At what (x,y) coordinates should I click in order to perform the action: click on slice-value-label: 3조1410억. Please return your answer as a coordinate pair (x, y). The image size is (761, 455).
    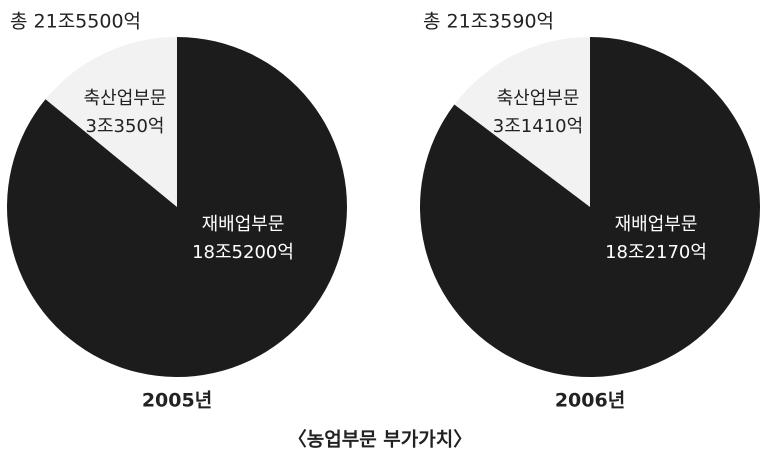
    Looking at the image, I should click on (538, 126).